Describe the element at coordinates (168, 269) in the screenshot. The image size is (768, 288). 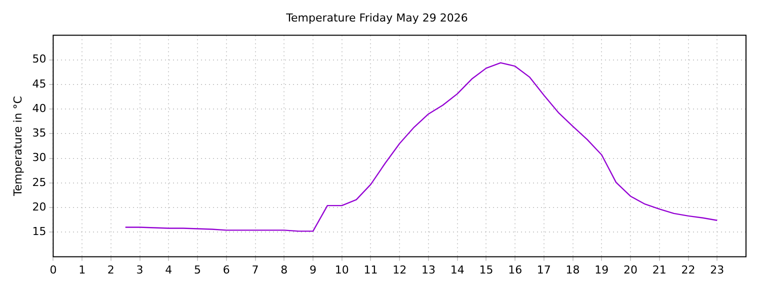
I see `x-tick-label: 4` at that location.